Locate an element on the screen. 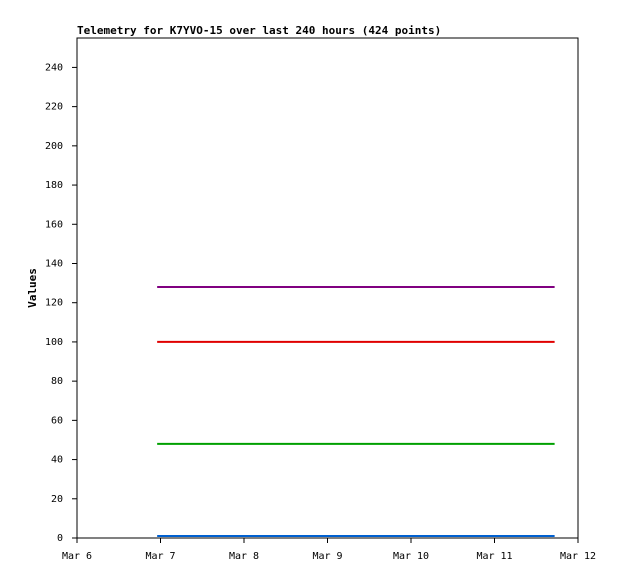 The image size is (618, 579). y-tick-label: 80 is located at coordinates (57, 381).